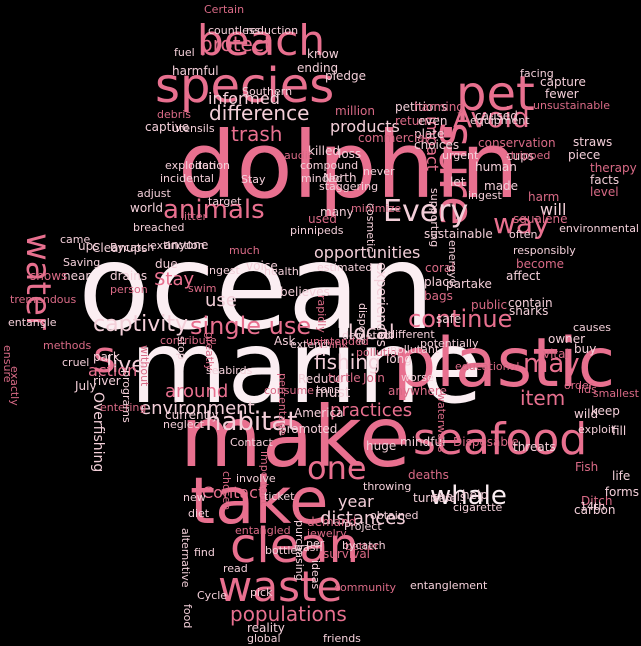  I want to click on word: local, so click(371, 332).